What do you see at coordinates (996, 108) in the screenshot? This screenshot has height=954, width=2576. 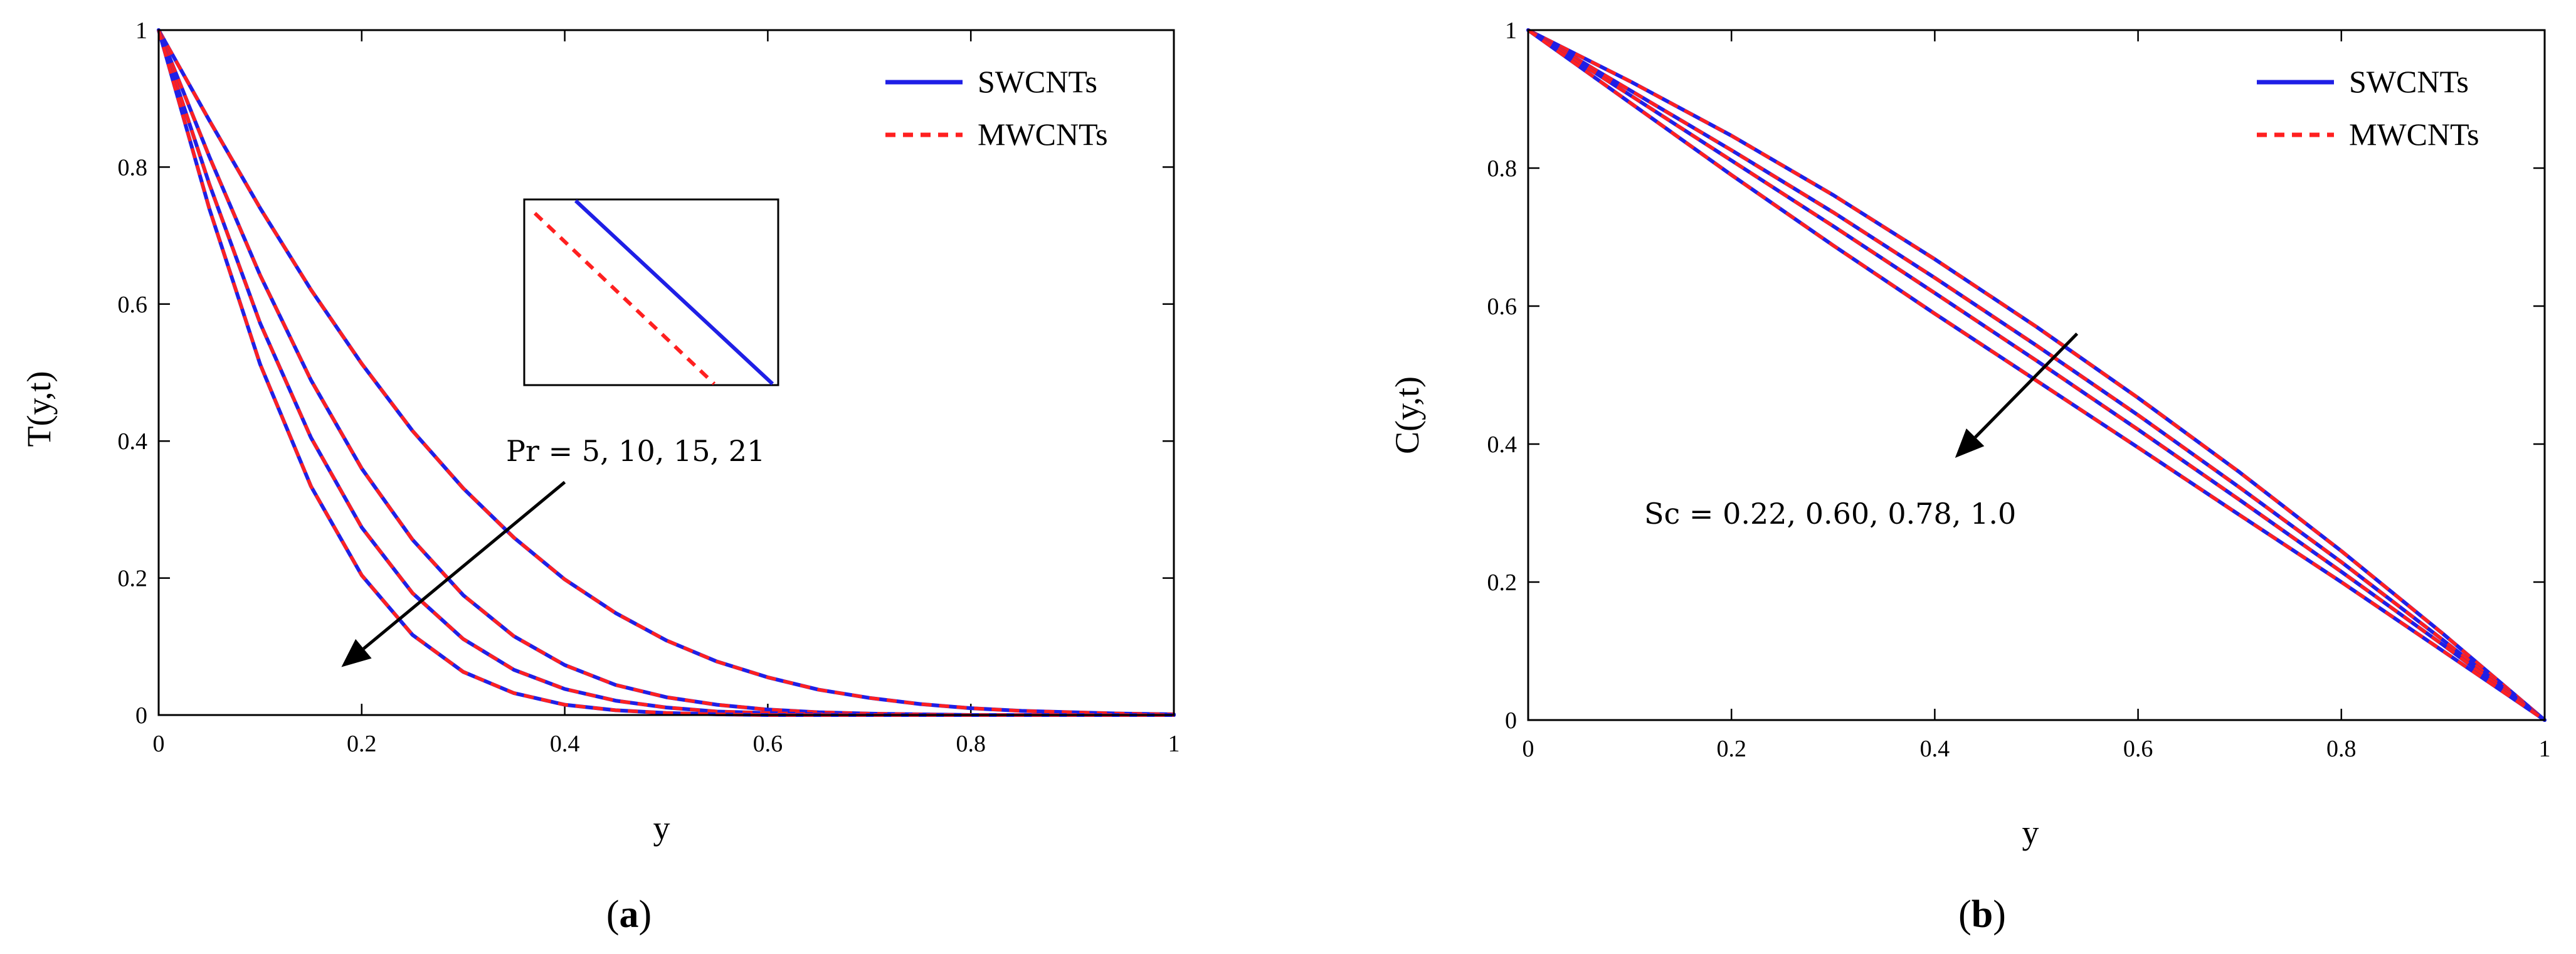 I see `panel-a-legend: SWCNTs MWCNTs` at bounding box center [996, 108].